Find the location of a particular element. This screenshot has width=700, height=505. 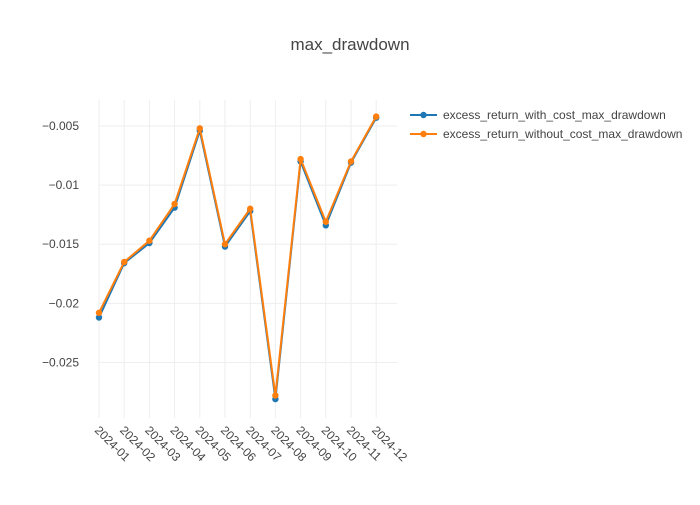

y-tick-label: −0.01 is located at coordinates (64, 185).